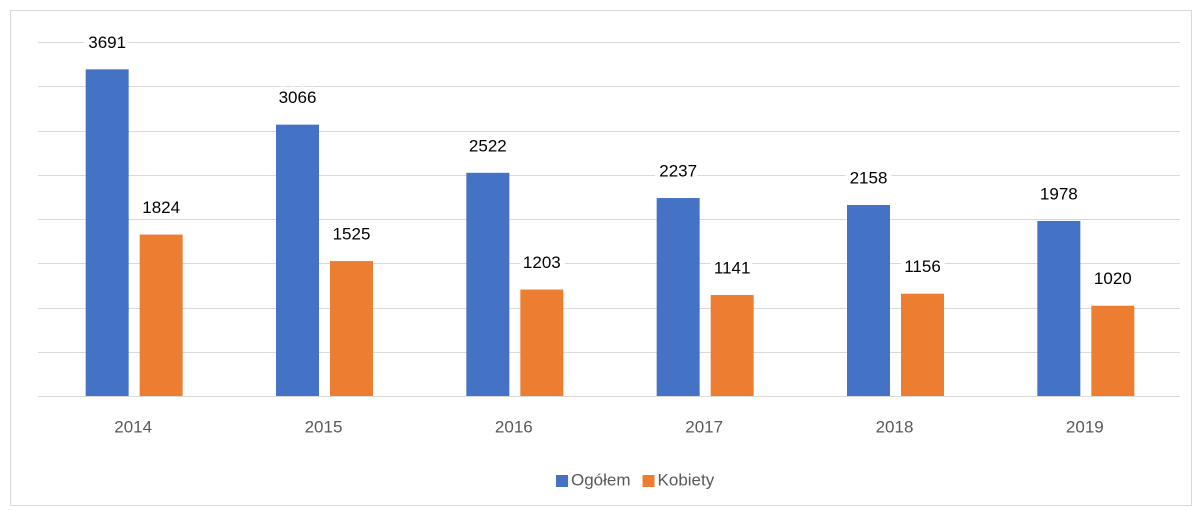 This screenshot has width=1202, height=511. What do you see at coordinates (869, 178) in the screenshot?
I see `data-label: 2158` at bounding box center [869, 178].